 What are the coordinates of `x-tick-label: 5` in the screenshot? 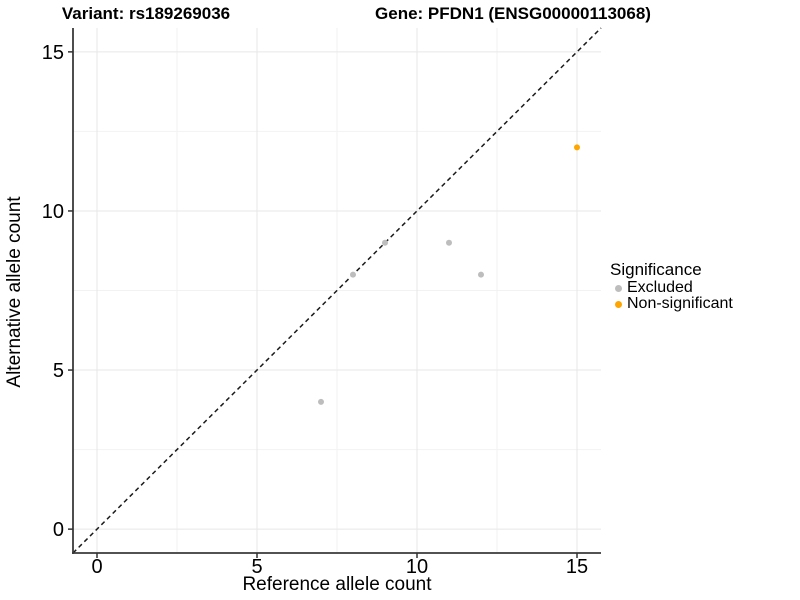 It's located at (256, 567).